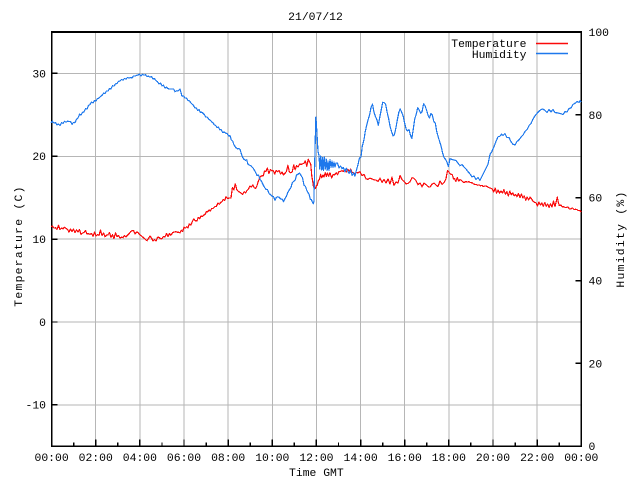  I want to click on svg-text: 80, so click(596, 117).